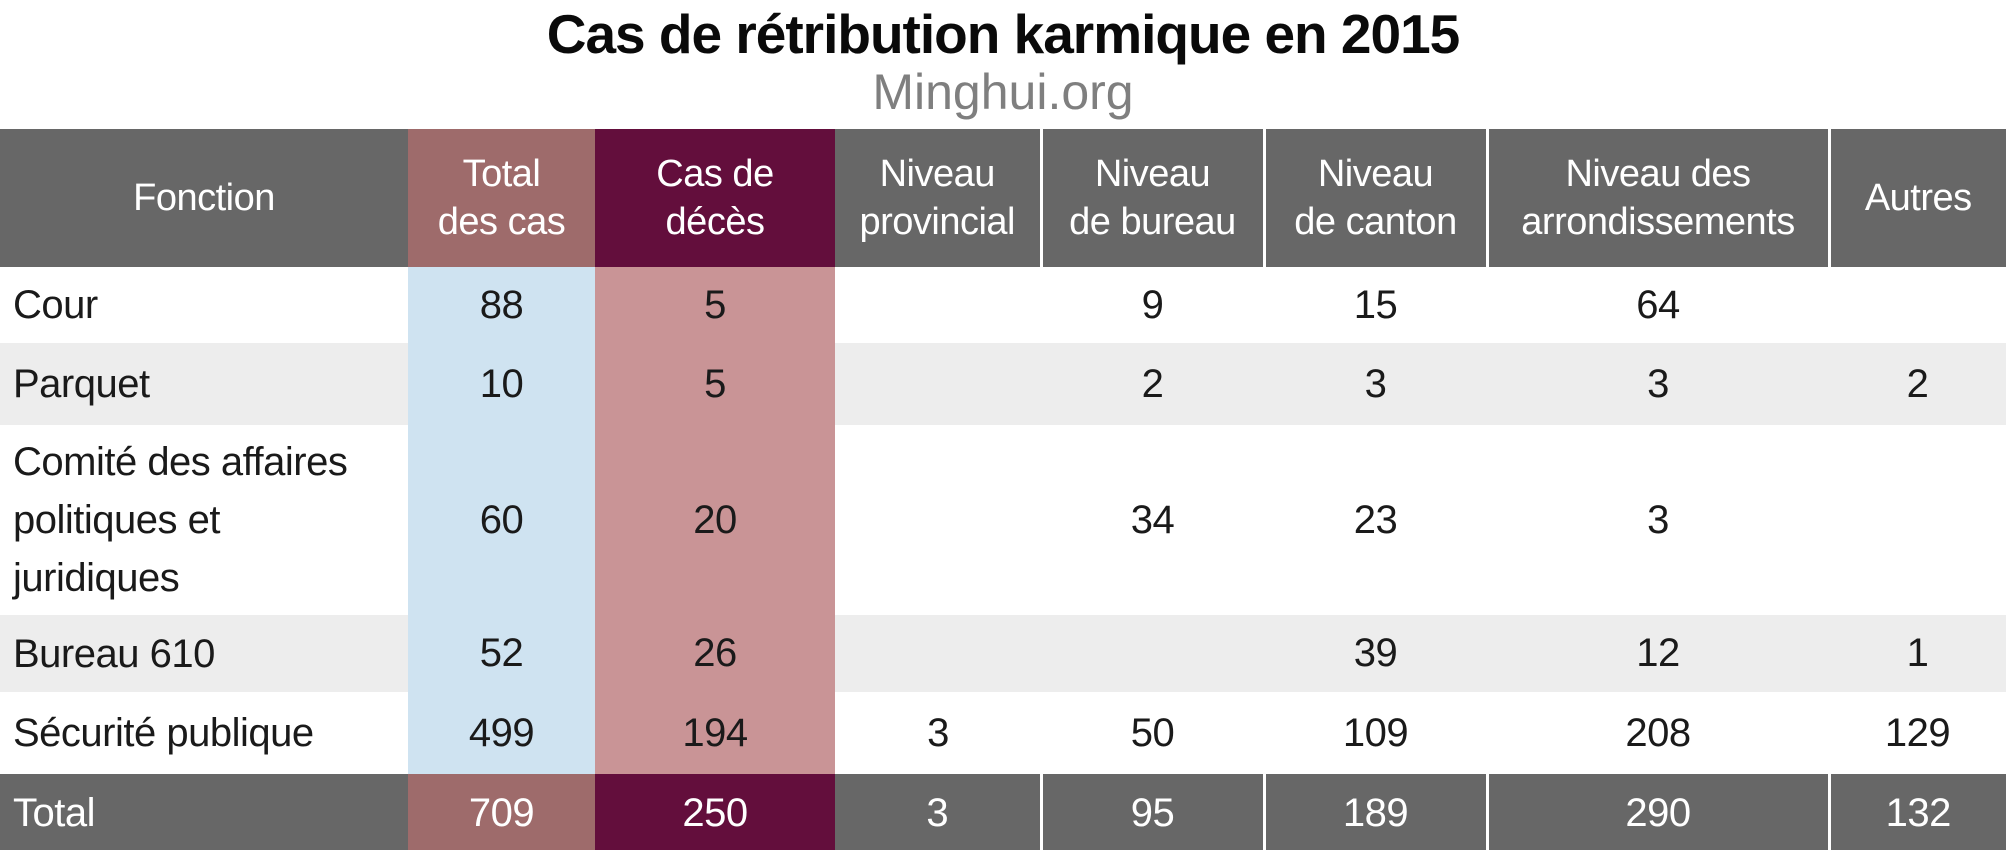 The width and height of the screenshot is (2006, 850). Describe the element at coordinates (1151, 198) in the screenshot. I see `column-header-niveau-de-bureau: Niveau de bureau` at that location.